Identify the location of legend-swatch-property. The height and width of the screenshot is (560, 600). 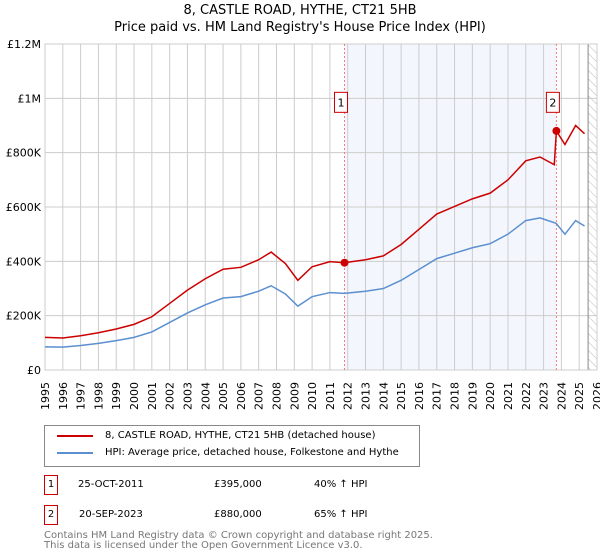
(75, 435).